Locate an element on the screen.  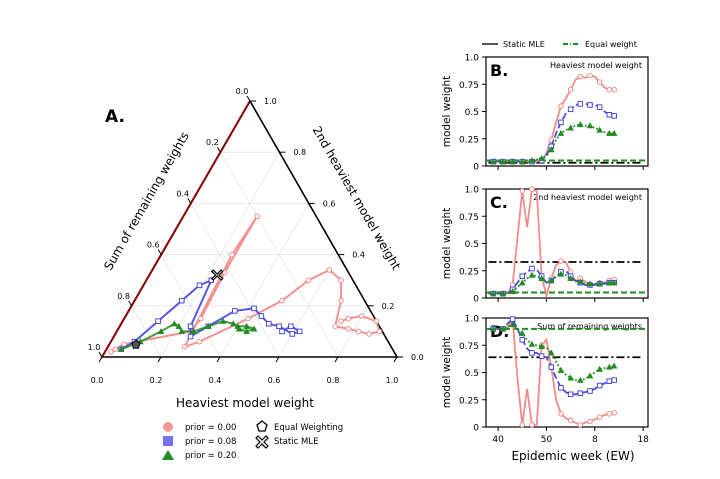
highlight-edge is located at coordinates (176, 229).